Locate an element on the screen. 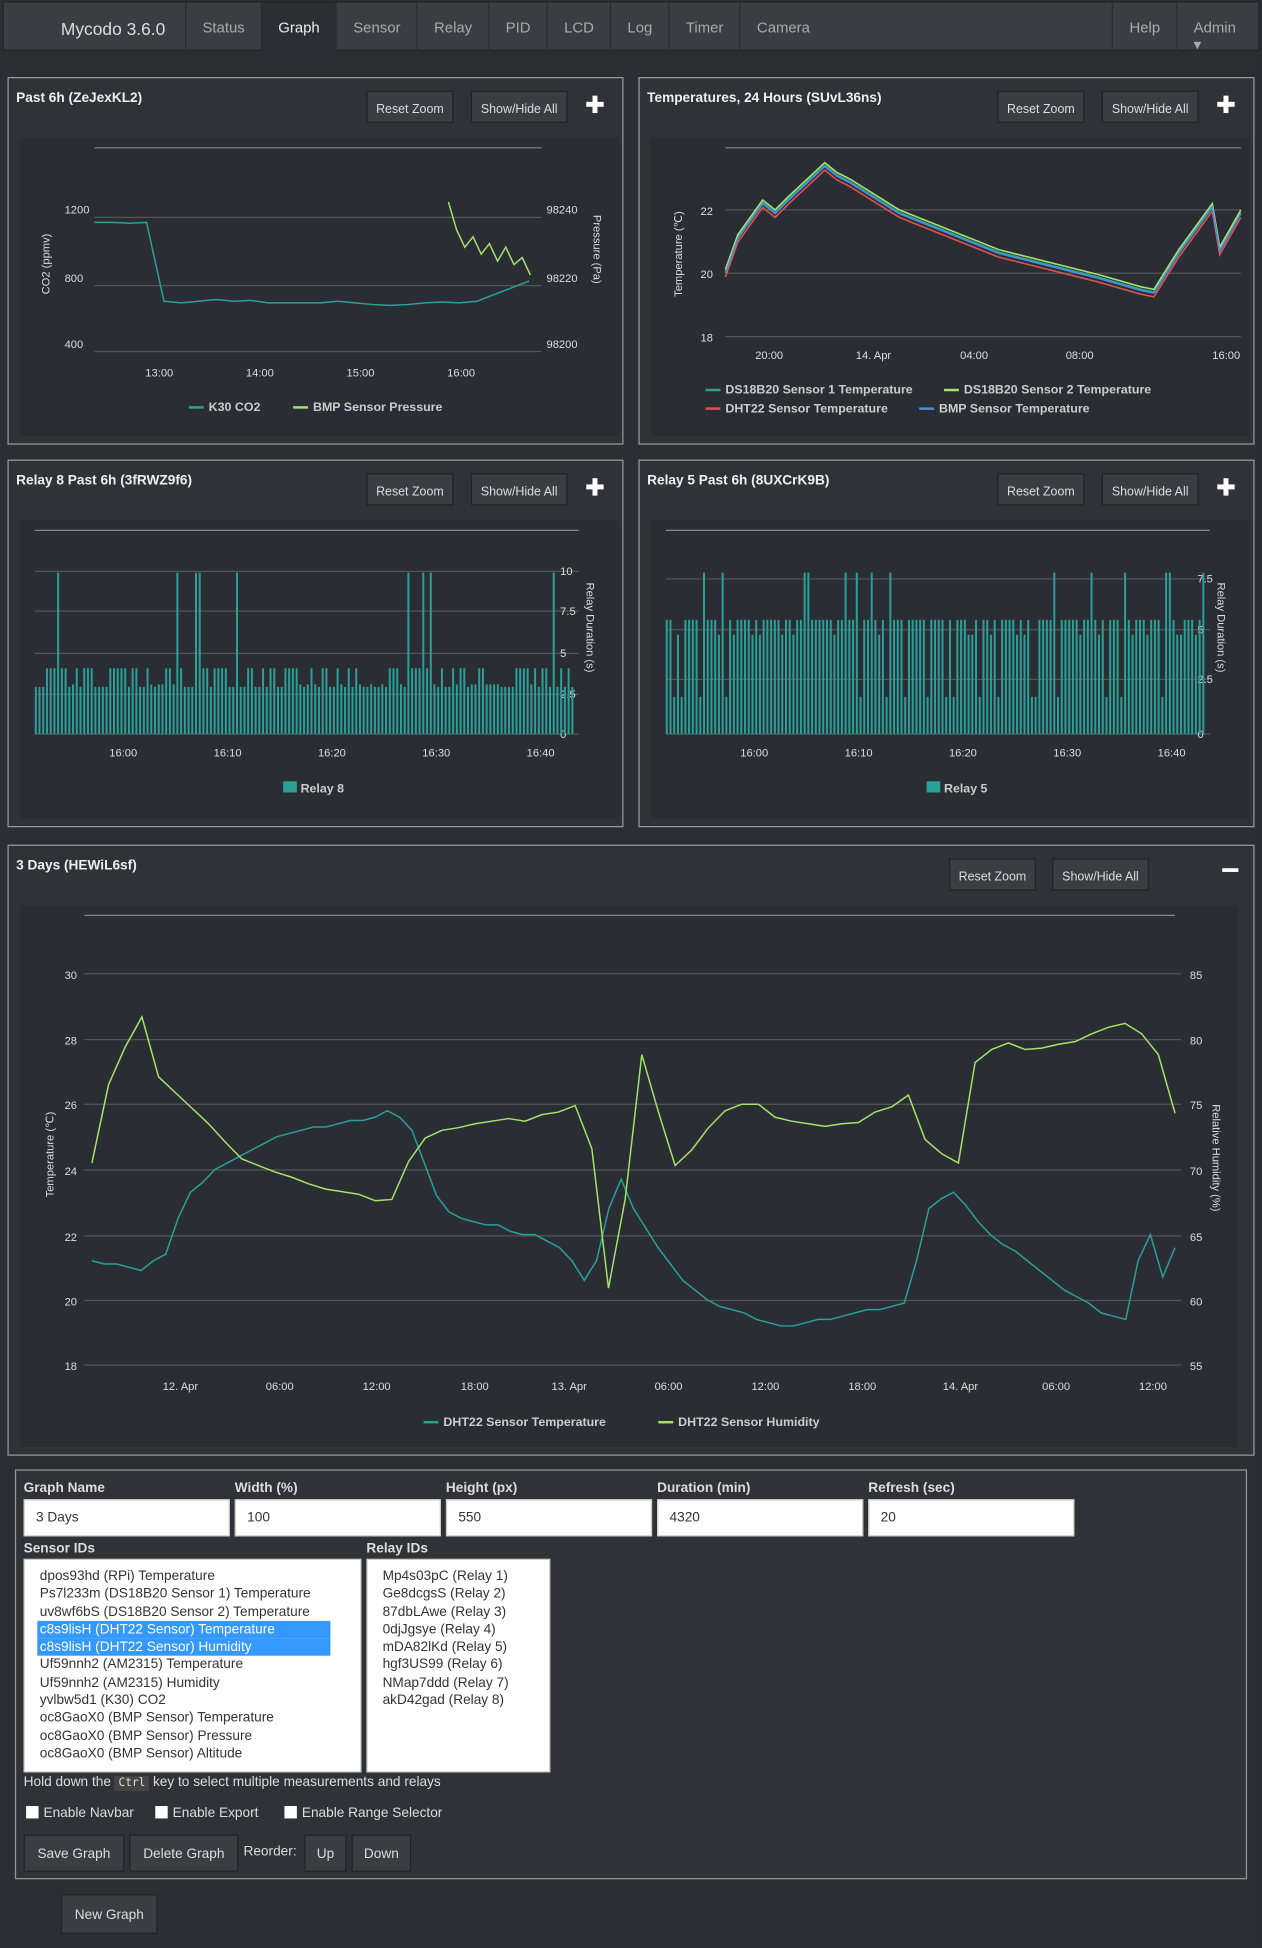 Image resolution: width=1262 pixels, height=1948 pixels. x-tick: 12. Apr is located at coordinates (181, 1387).